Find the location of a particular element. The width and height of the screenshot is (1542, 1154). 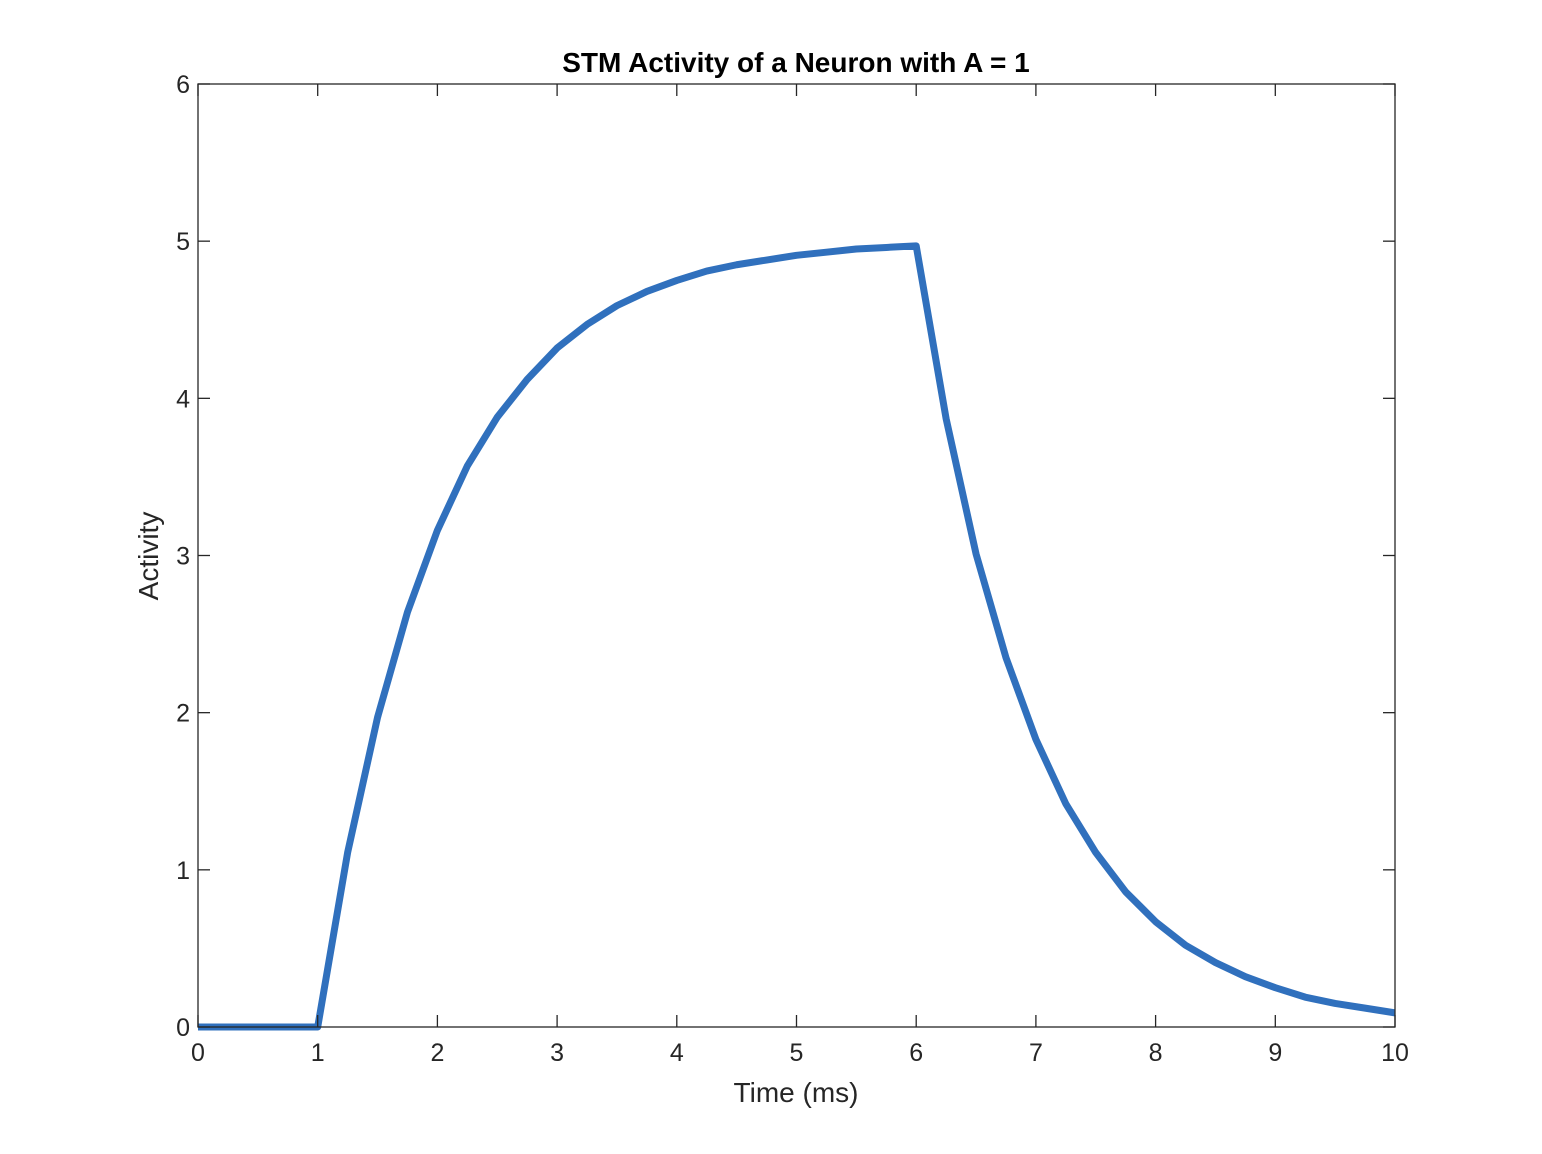

x-tick-label: 8 is located at coordinates (1156, 1053).